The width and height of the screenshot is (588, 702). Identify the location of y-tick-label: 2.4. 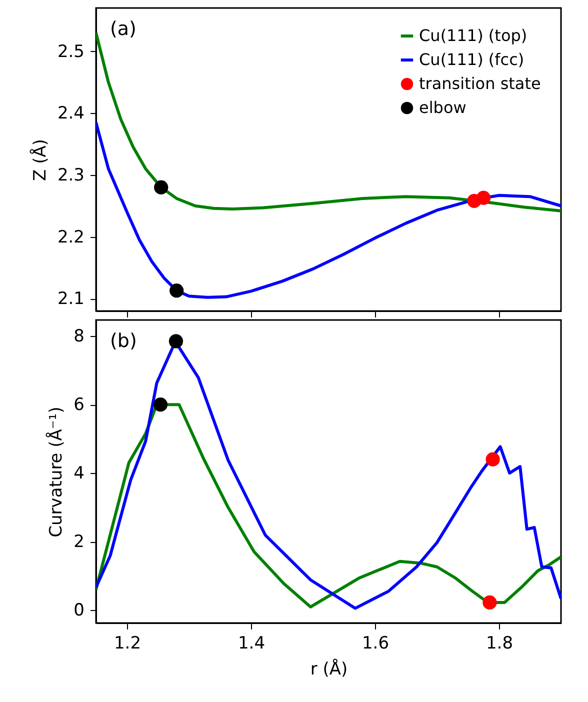
(70, 114).